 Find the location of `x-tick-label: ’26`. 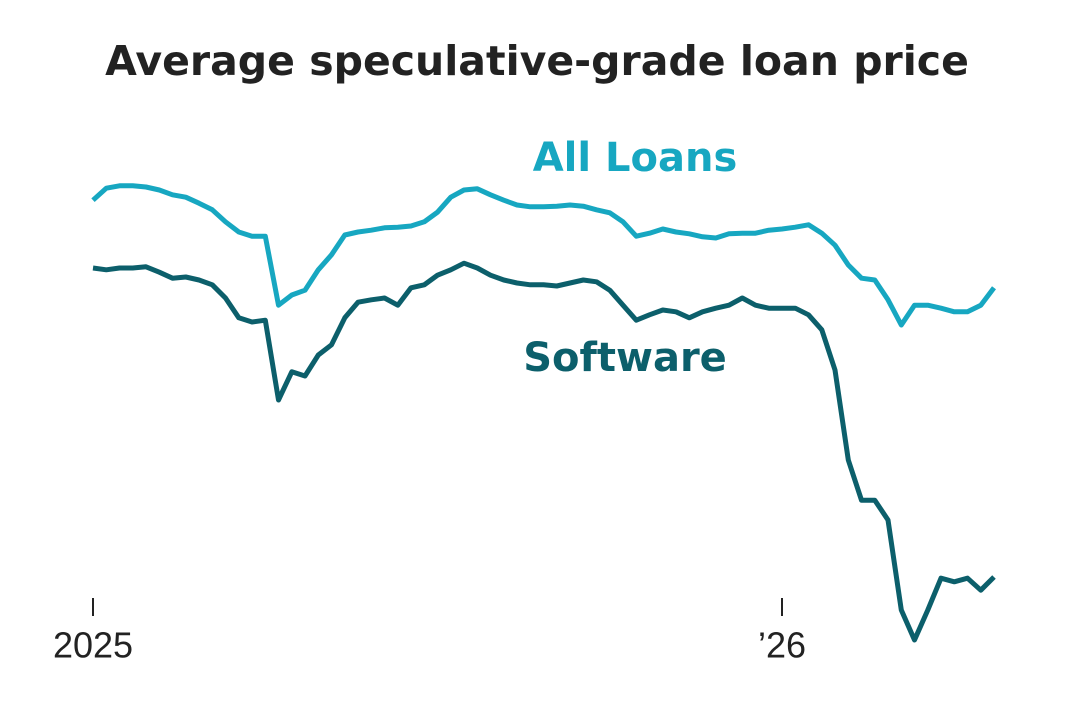

x-tick-label: ’26 is located at coordinates (782, 645).